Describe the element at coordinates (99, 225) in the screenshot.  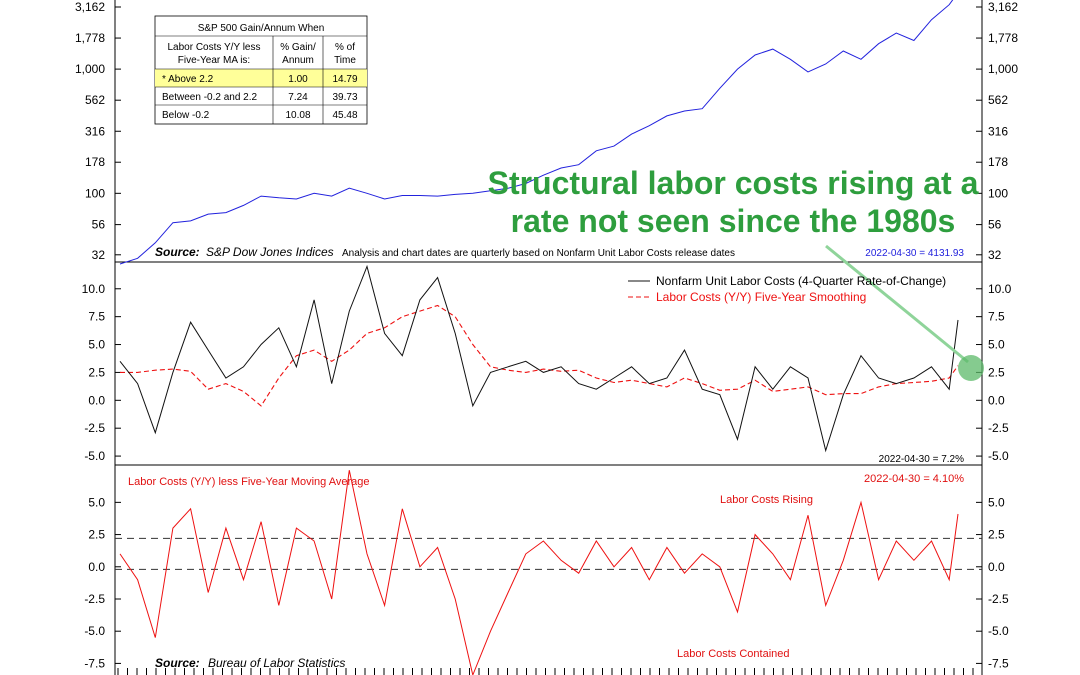
I see `y-tick-label-left: 56` at that location.